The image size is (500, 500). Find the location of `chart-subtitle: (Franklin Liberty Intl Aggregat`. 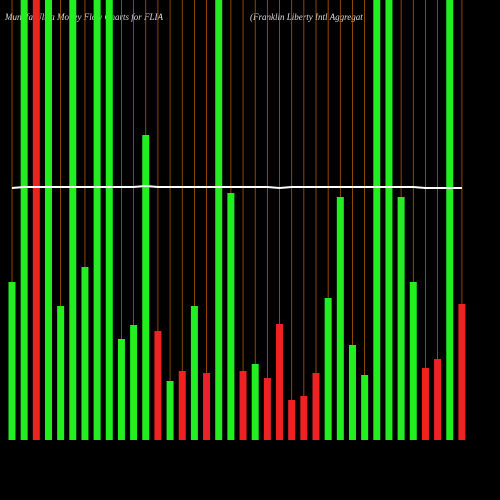

chart-subtitle: (Franklin Liberty Intl Aggregat is located at coordinates (306, 17).